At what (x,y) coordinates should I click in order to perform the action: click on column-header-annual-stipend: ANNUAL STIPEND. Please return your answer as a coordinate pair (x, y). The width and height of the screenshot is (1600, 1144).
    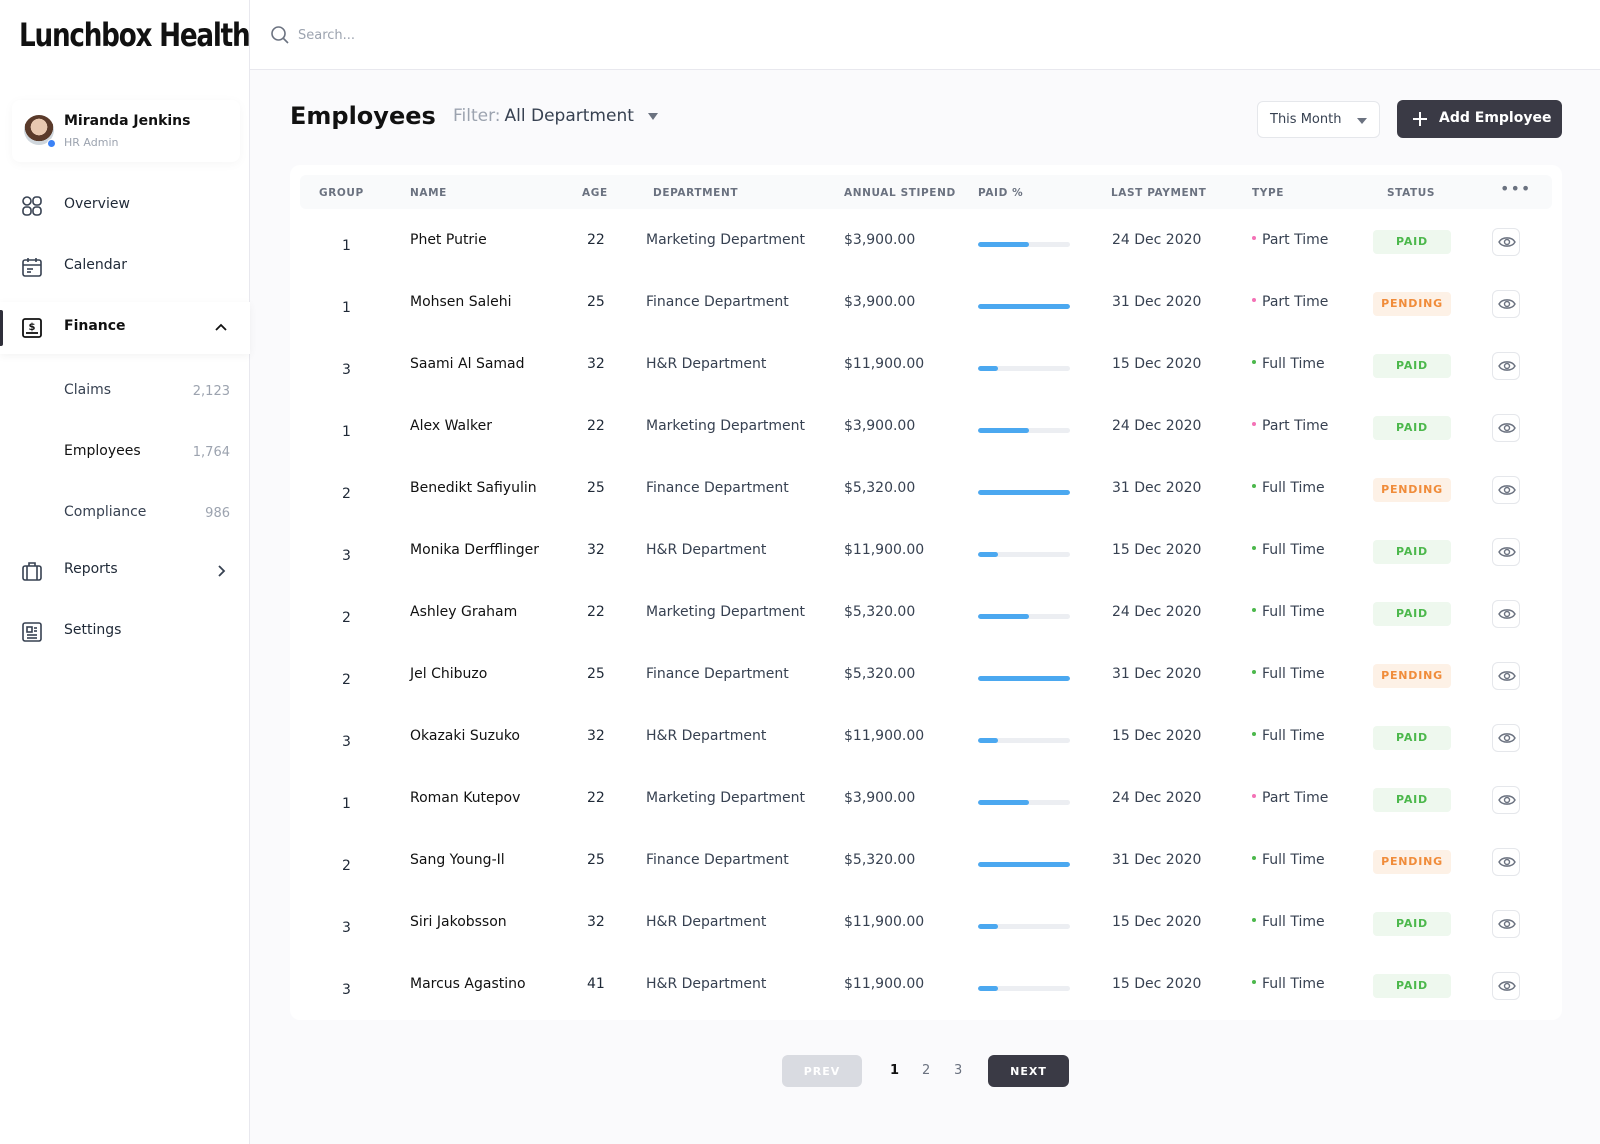
    Looking at the image, I should click on (900, 193).